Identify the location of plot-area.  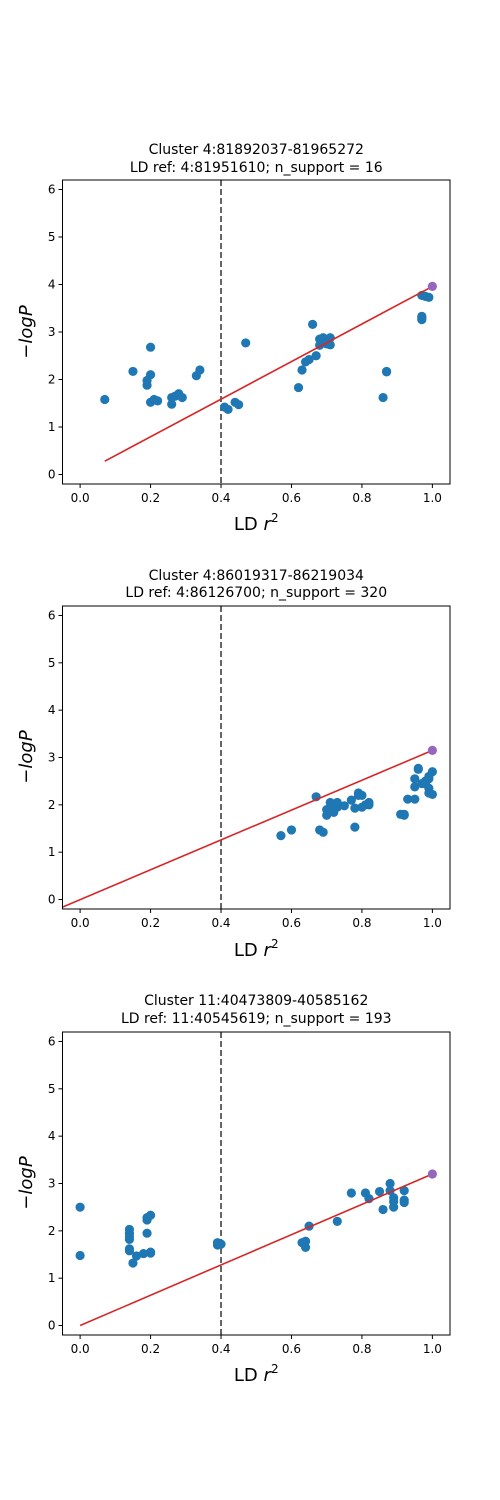
(256, 1183).